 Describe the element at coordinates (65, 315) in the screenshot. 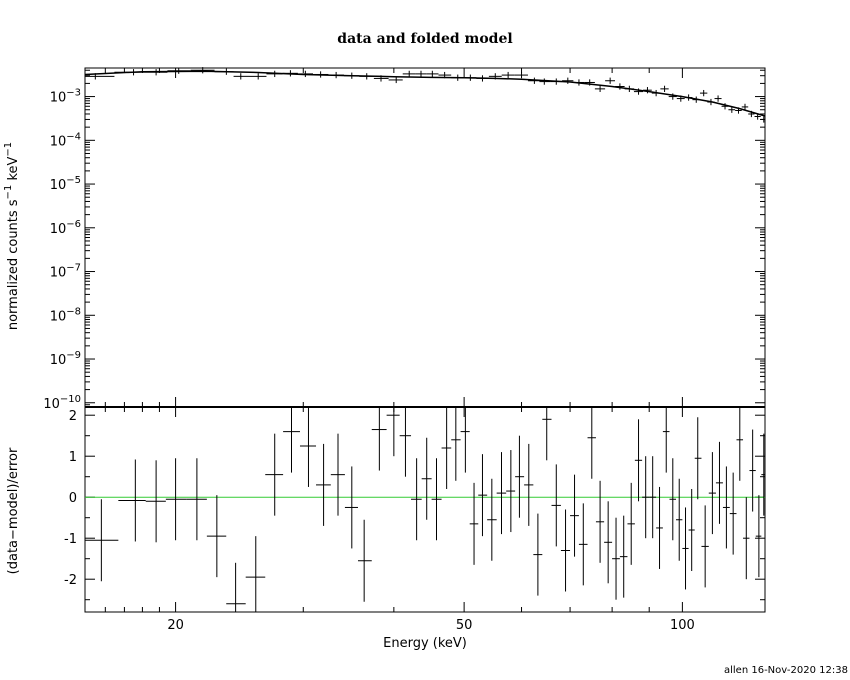

I see `y-tick-label: 10⁻⁸` at that location.